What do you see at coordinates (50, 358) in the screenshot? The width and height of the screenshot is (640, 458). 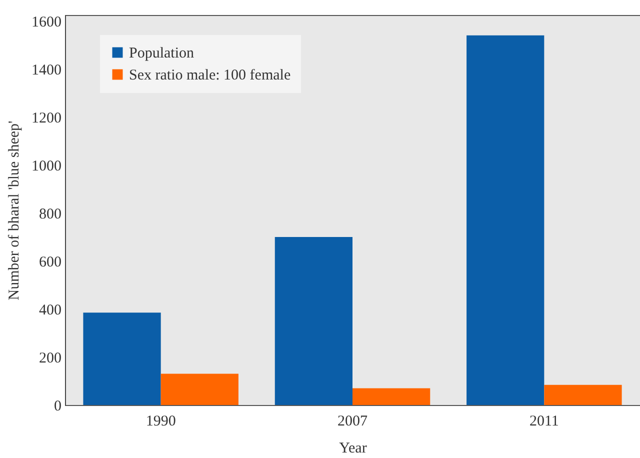 I see `y-tick-label: 200` at bounding box center [50, 358].